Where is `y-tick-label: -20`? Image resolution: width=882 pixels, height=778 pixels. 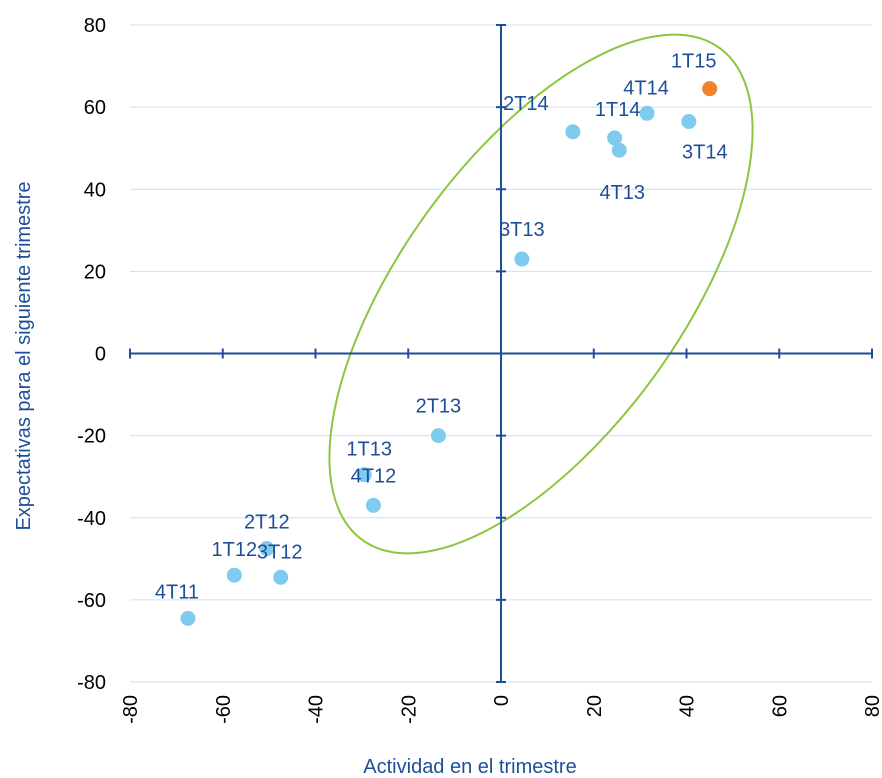 y-tick-label: -20 is located at coordinates (91, 437).